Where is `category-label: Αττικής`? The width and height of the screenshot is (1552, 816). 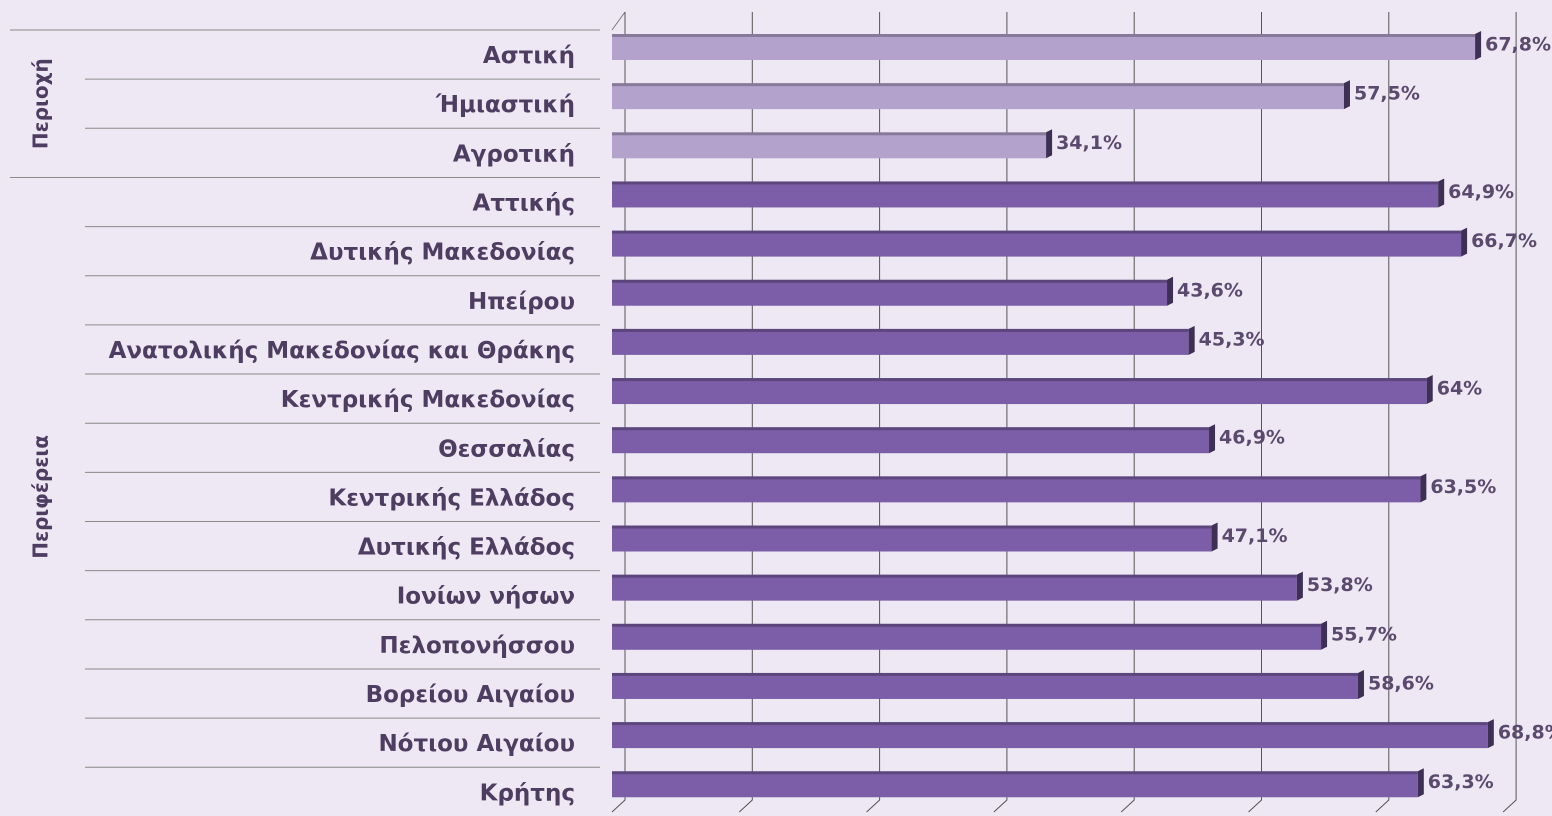 category-label: Αττικής is located at coordinates (524, 204).